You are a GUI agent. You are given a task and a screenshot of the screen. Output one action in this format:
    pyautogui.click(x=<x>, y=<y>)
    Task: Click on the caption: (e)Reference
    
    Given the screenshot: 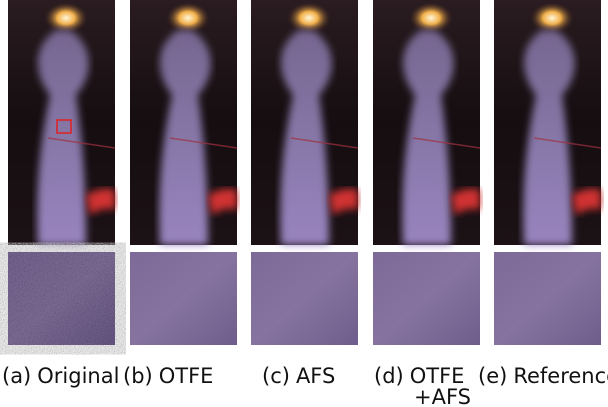 What is the action you would take?
    pyautogui.click(x=543, y=376)
    